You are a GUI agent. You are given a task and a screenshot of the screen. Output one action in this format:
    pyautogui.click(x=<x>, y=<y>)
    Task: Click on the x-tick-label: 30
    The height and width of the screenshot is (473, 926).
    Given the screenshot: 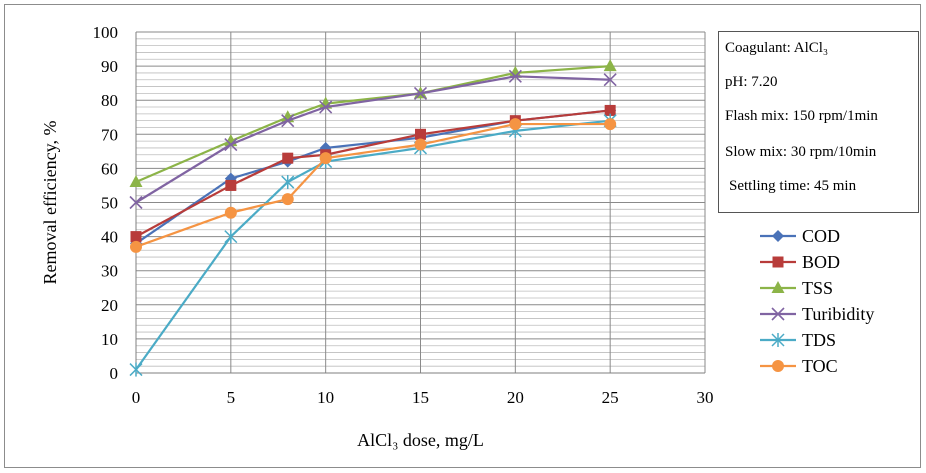 What is the action you would take?
    pyautogui.click(x=705, y=397)
    